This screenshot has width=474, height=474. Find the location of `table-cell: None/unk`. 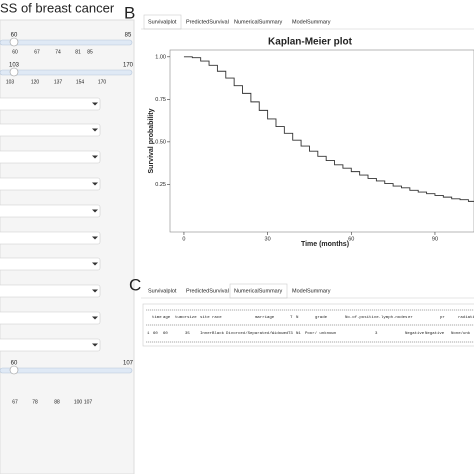

table-cell: None/unk is located at coordinates (461, 333).